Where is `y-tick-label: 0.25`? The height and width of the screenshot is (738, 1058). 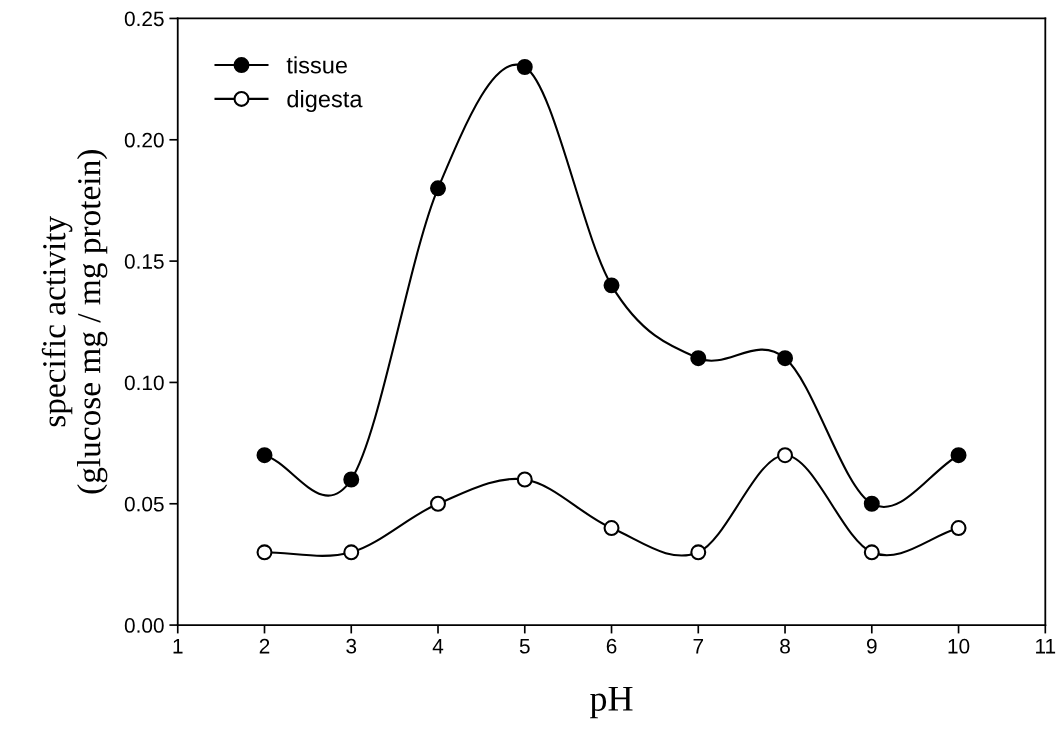 y-tick-label: 0.25 is located at coordinates (144, 19).